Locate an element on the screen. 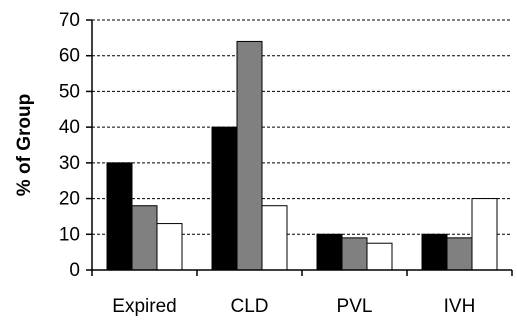 The height and width of the screenshot is (320, 517). y-tick-label-20: 20 is located at coordinates (69, 199).